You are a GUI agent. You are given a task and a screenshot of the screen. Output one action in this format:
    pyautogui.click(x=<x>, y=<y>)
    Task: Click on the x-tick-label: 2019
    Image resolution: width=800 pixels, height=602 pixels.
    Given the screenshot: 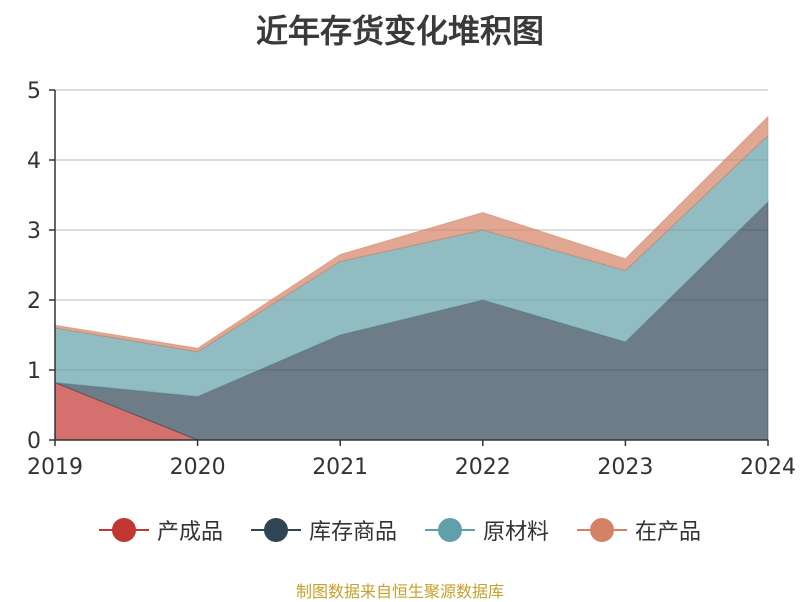 What is the action you would take?
    pyautogui.click(x=55, y=467)
    